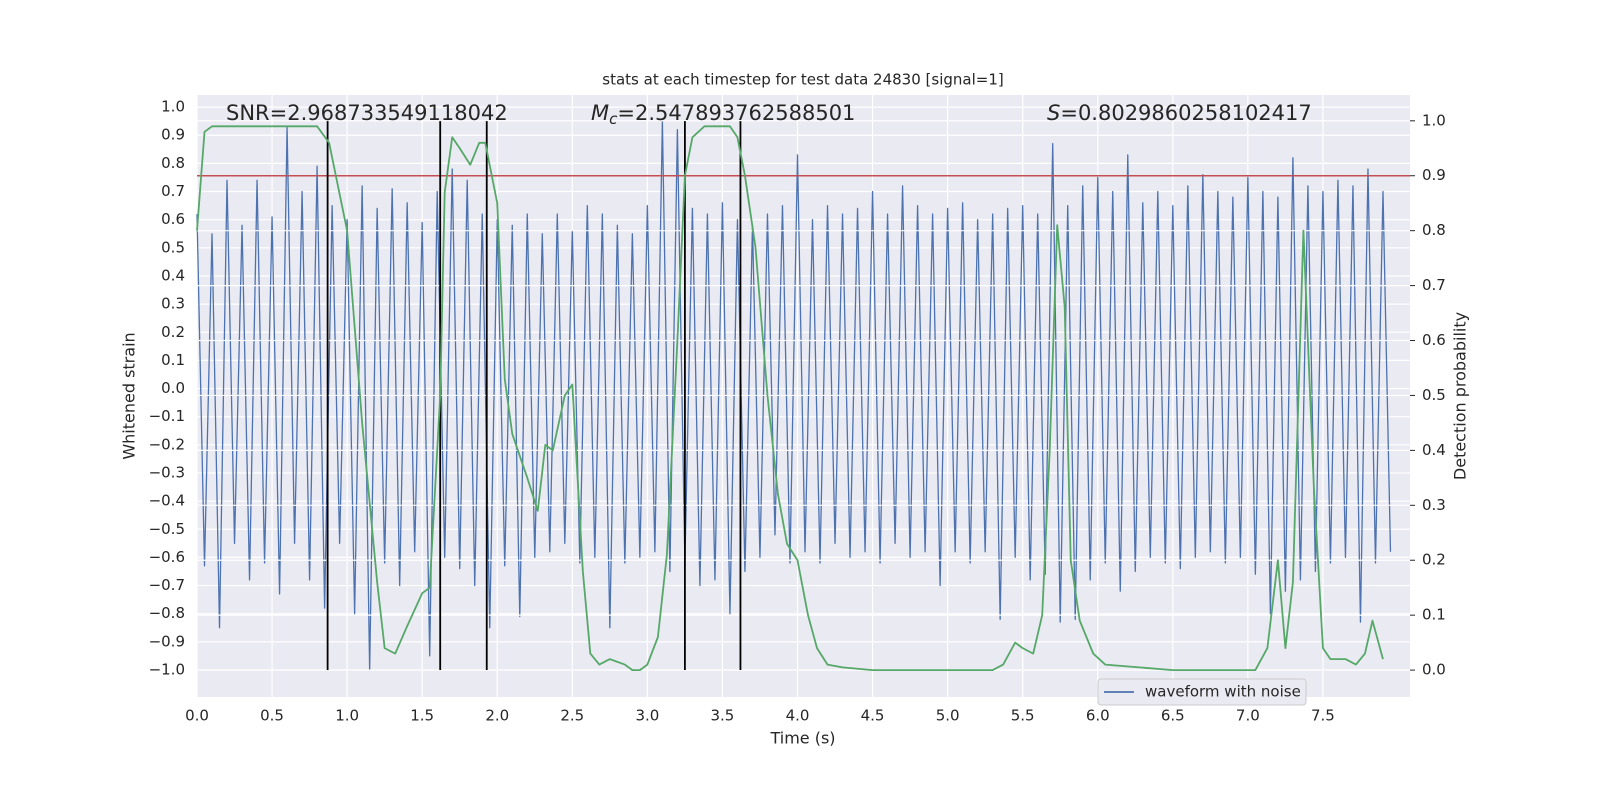 The width and height of the screenshot is (1600, 800). What do you see at coordinates (572, 716) in the screenshot?
I see `x-tick-label: 2.5` at bounding box center [572, 716].